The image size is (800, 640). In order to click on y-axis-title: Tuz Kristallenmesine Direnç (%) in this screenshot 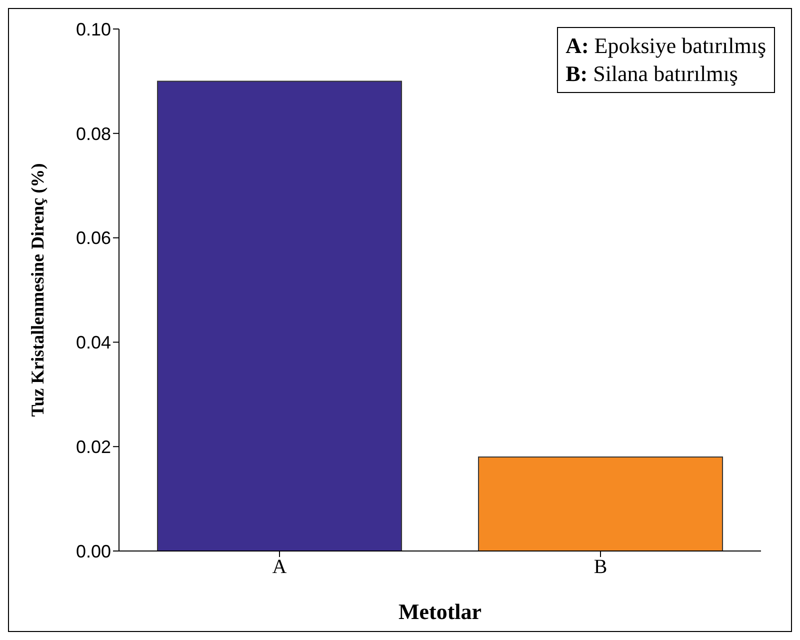, I will do `click(37, 290)`.